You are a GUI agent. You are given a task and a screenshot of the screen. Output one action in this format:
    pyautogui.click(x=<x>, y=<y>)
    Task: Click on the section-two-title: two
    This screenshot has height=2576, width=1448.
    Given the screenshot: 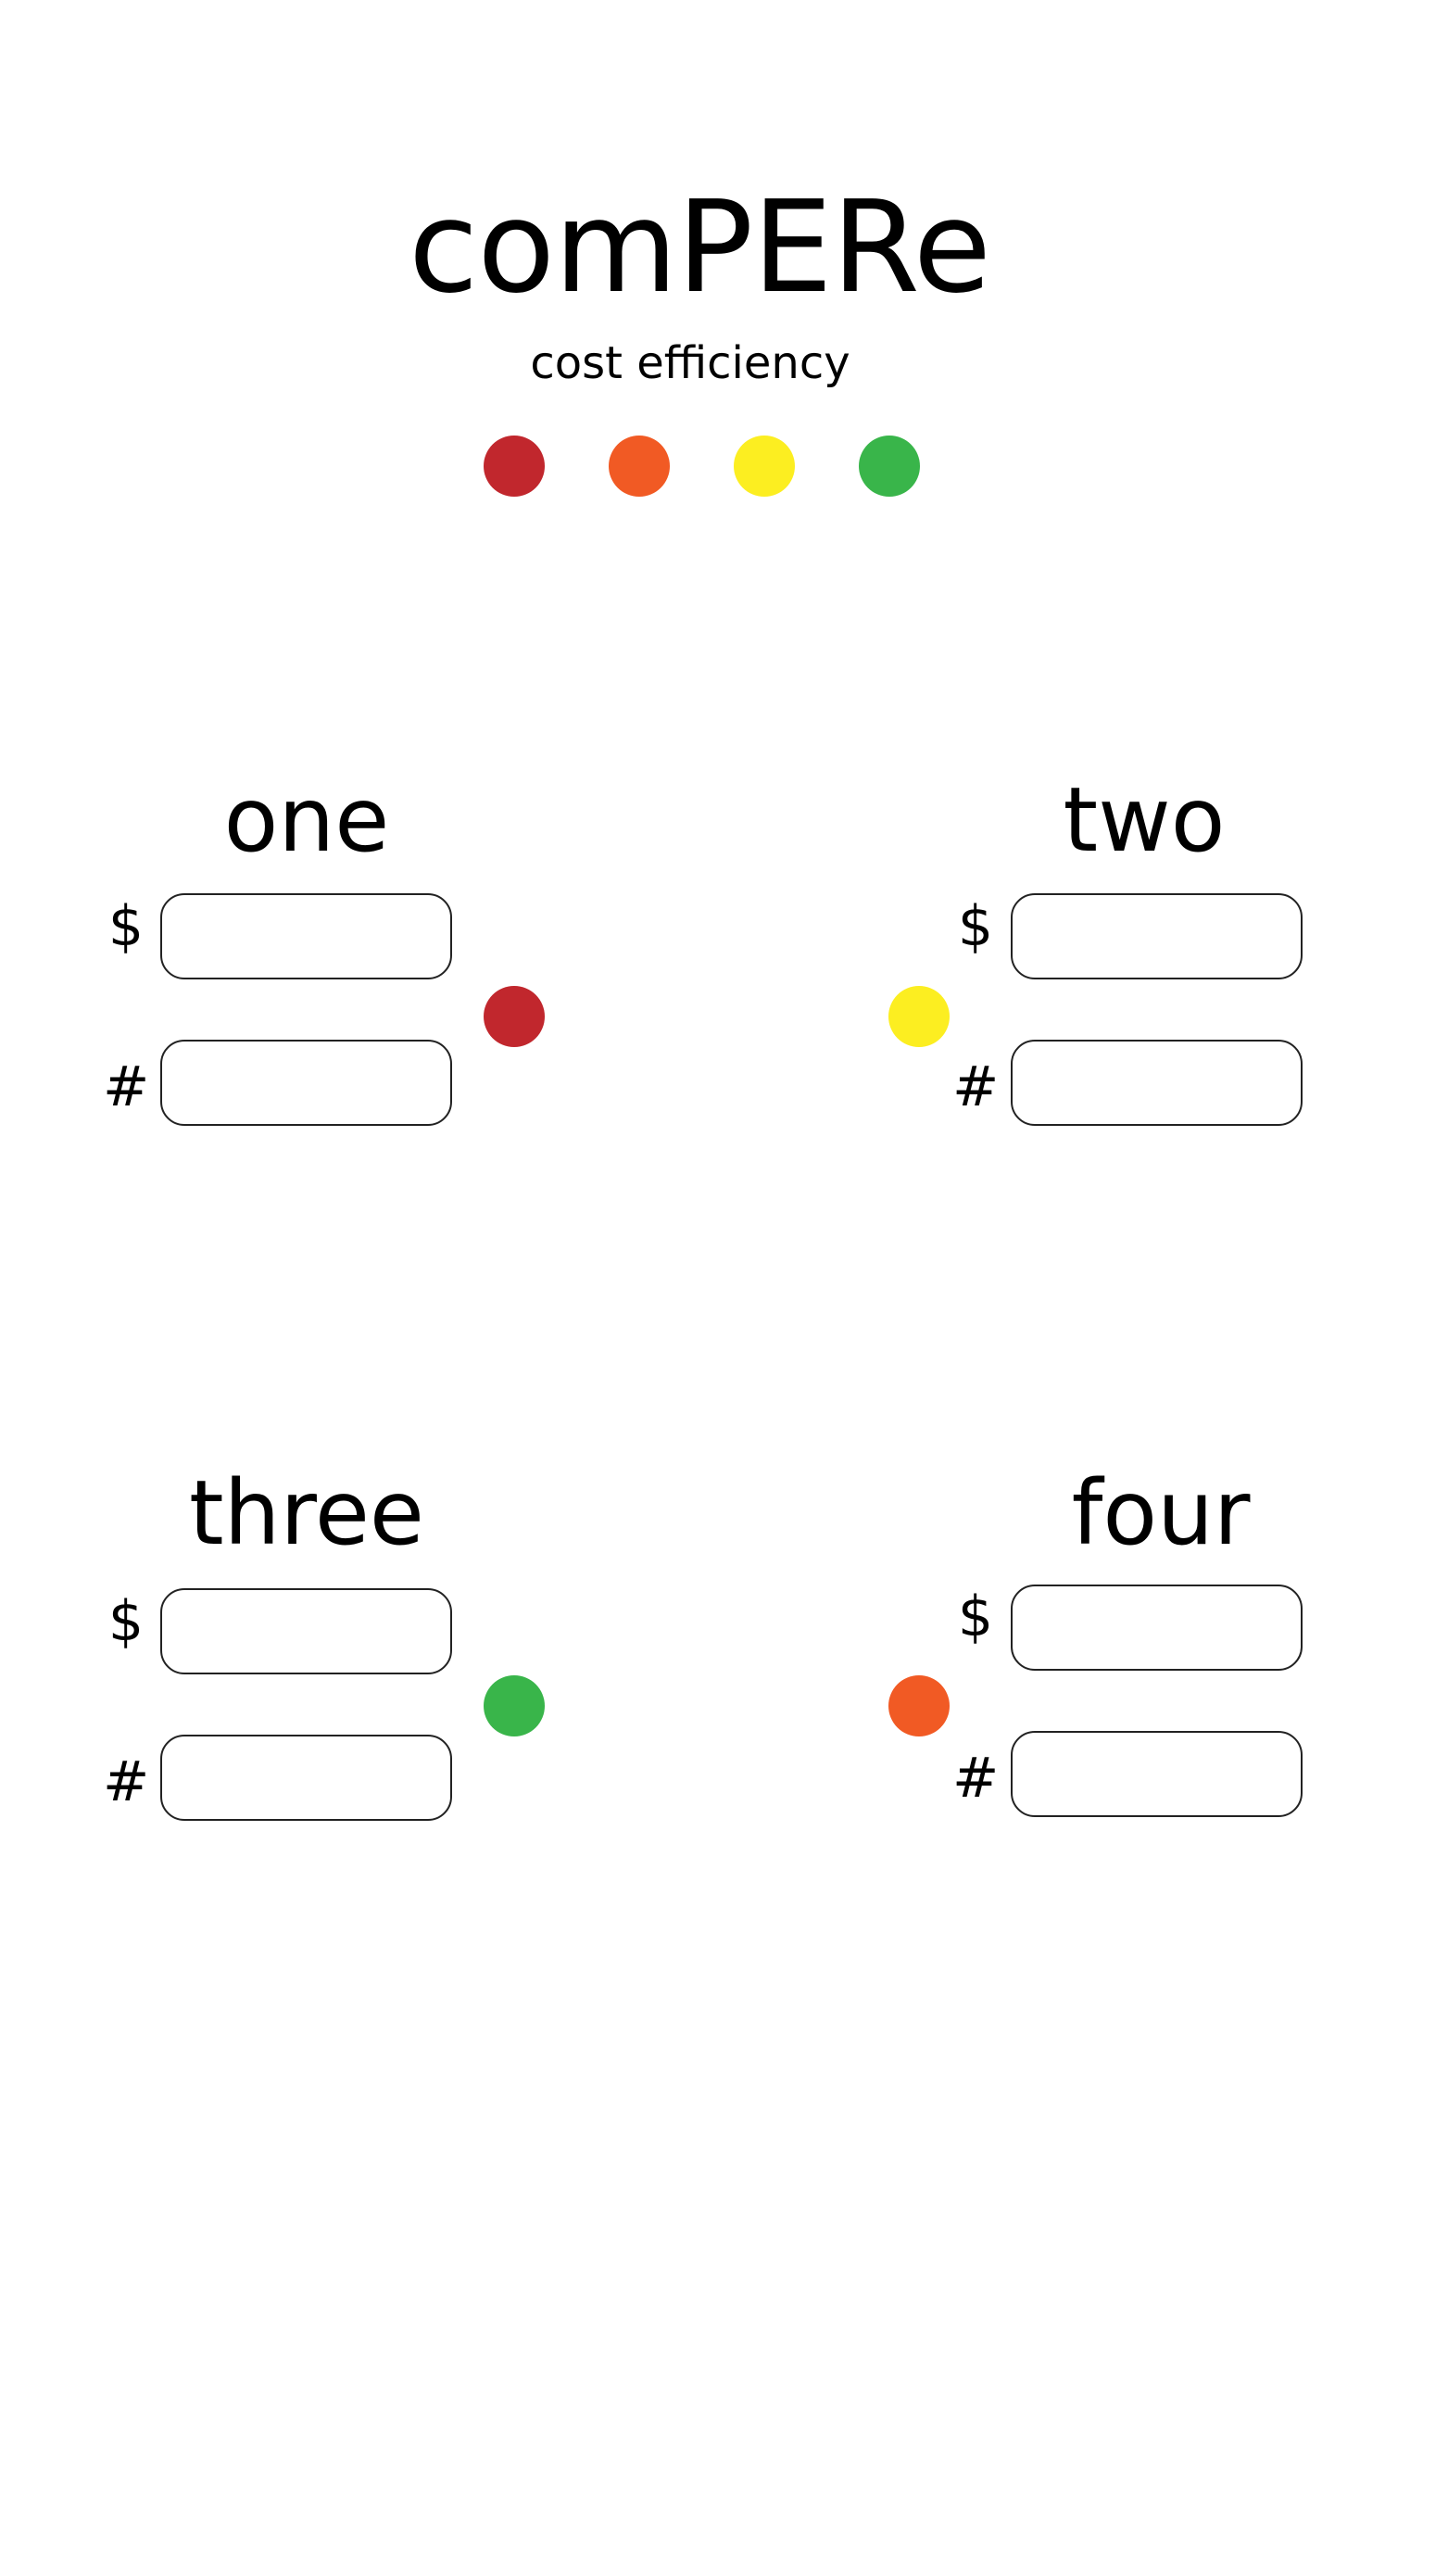 What is the action you would take?
    pyautogui.click(x=1144, y=820)
    